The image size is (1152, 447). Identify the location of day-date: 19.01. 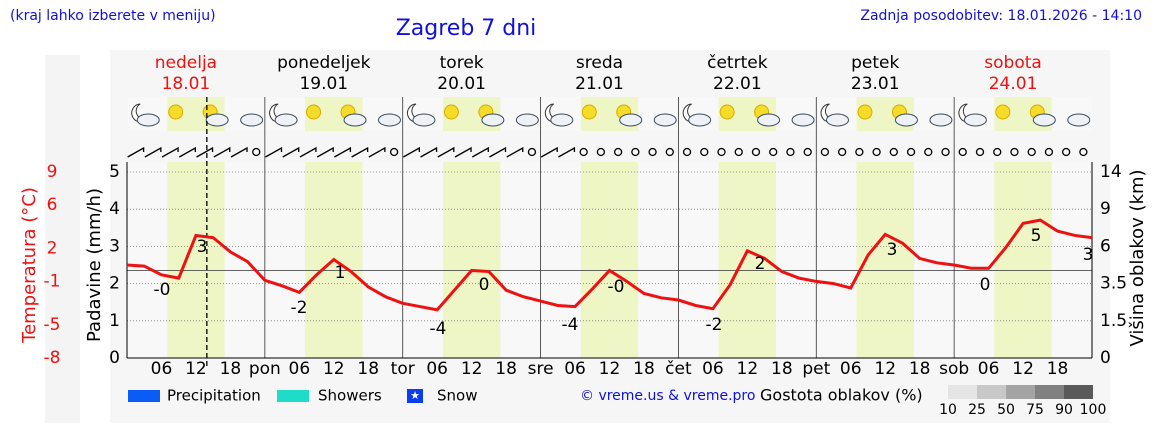
(323, 84).